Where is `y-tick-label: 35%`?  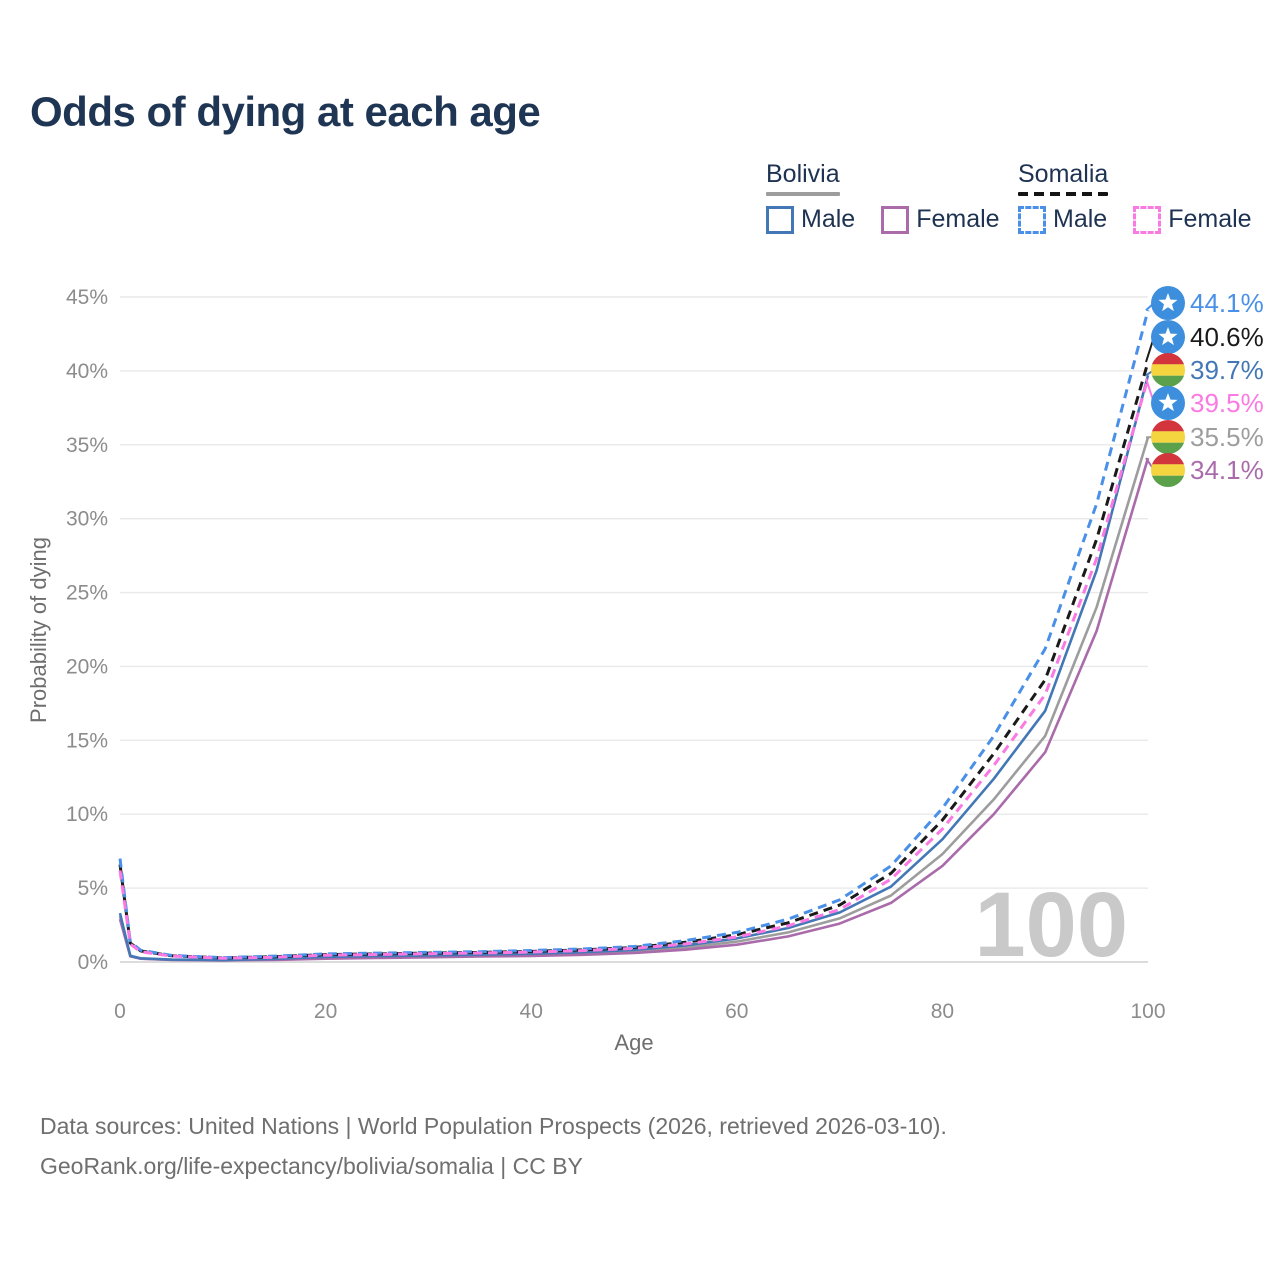 y-tick-label: 35% is located at coordinates (87, 445).